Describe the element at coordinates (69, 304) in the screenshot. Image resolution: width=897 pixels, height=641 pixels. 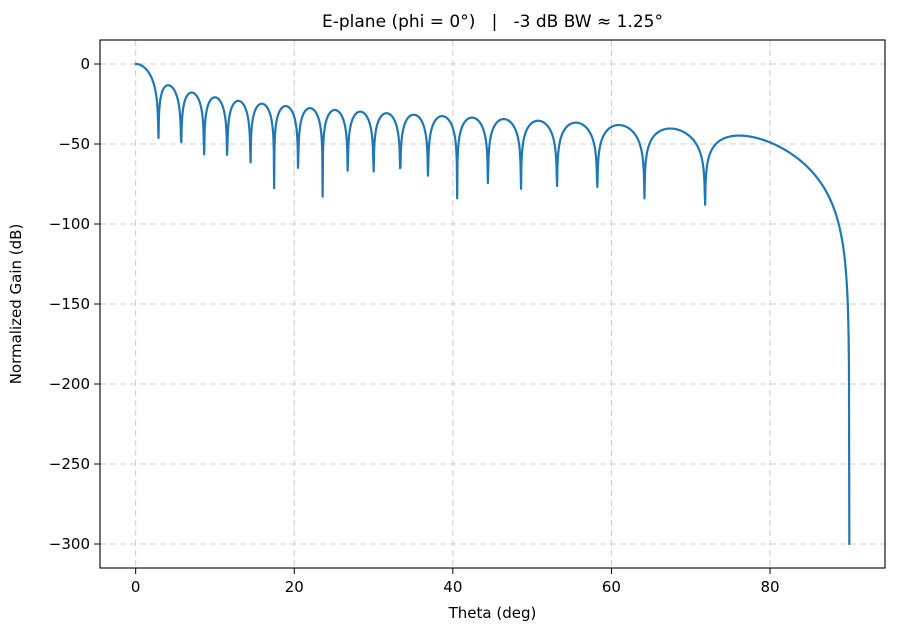
I see `y-tick-label: −150` at that location.